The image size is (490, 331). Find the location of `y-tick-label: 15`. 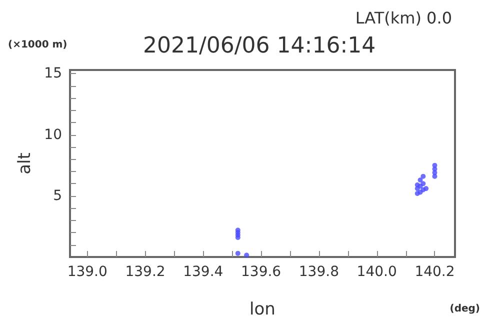

y-tick-label: 15 is located at coordinates (53, 74).